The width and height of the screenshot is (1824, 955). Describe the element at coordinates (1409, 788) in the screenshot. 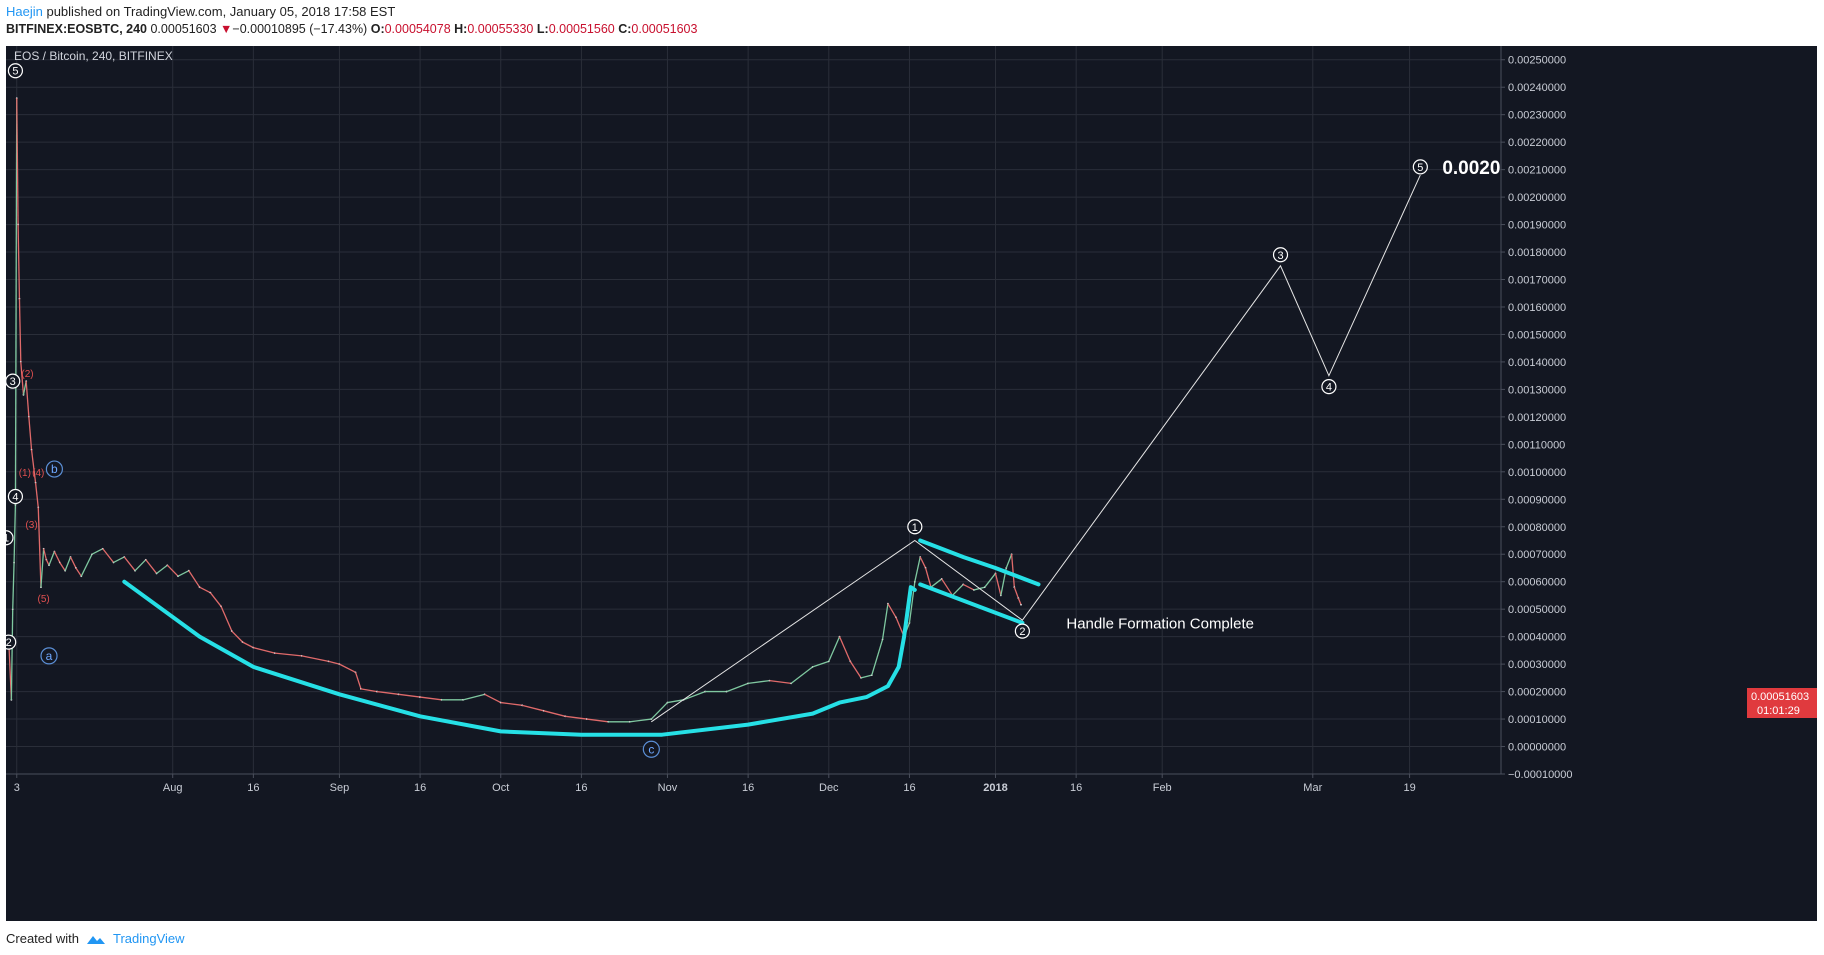

I see `x-tick-label: 19` at that location.